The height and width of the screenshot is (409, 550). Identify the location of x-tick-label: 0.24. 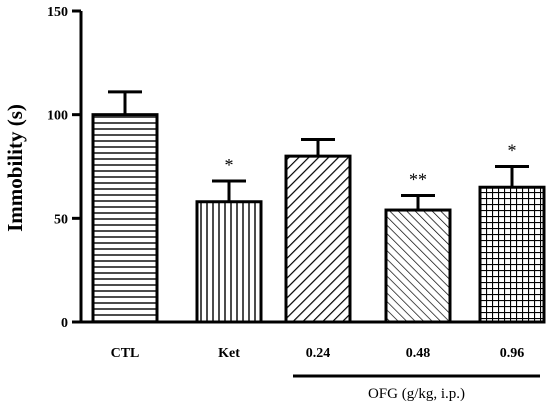
(318, 353).